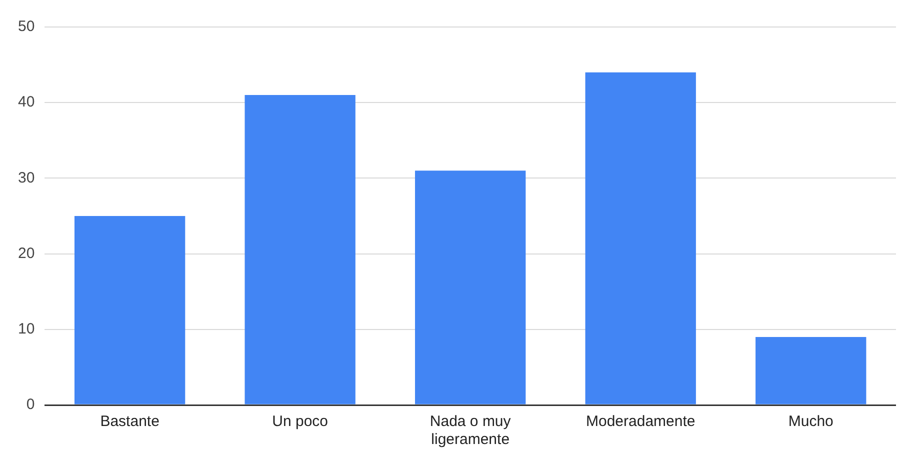  Describe the element at coordinates (471, 430) in the screenshot. I see `x-tick-label: Nada o muy ligeramente` at that location.